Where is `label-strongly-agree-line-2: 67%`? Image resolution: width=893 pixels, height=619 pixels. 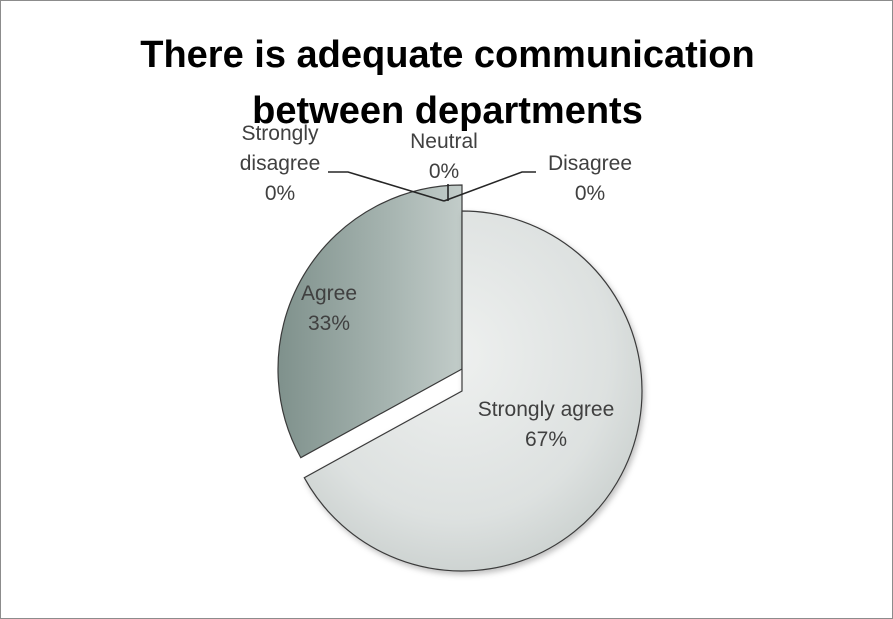
label-strongly-agree-line-2: 67% is located at coordinates (546, 439).